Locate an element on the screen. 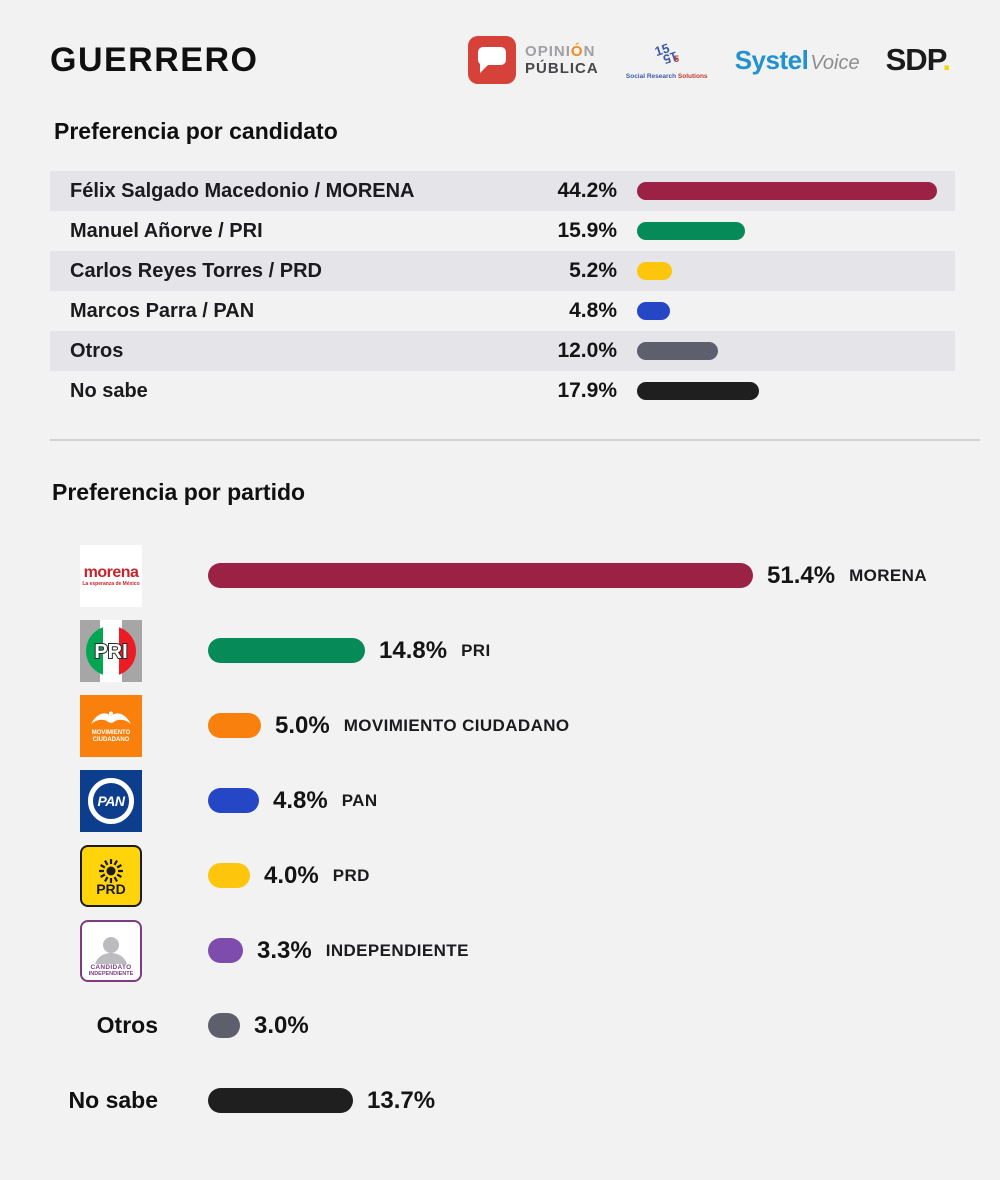 Image resolution: width=1000 pixels, height=1180 pixels. candidate-pct: 12.0% is located at coordinates (587, 350).